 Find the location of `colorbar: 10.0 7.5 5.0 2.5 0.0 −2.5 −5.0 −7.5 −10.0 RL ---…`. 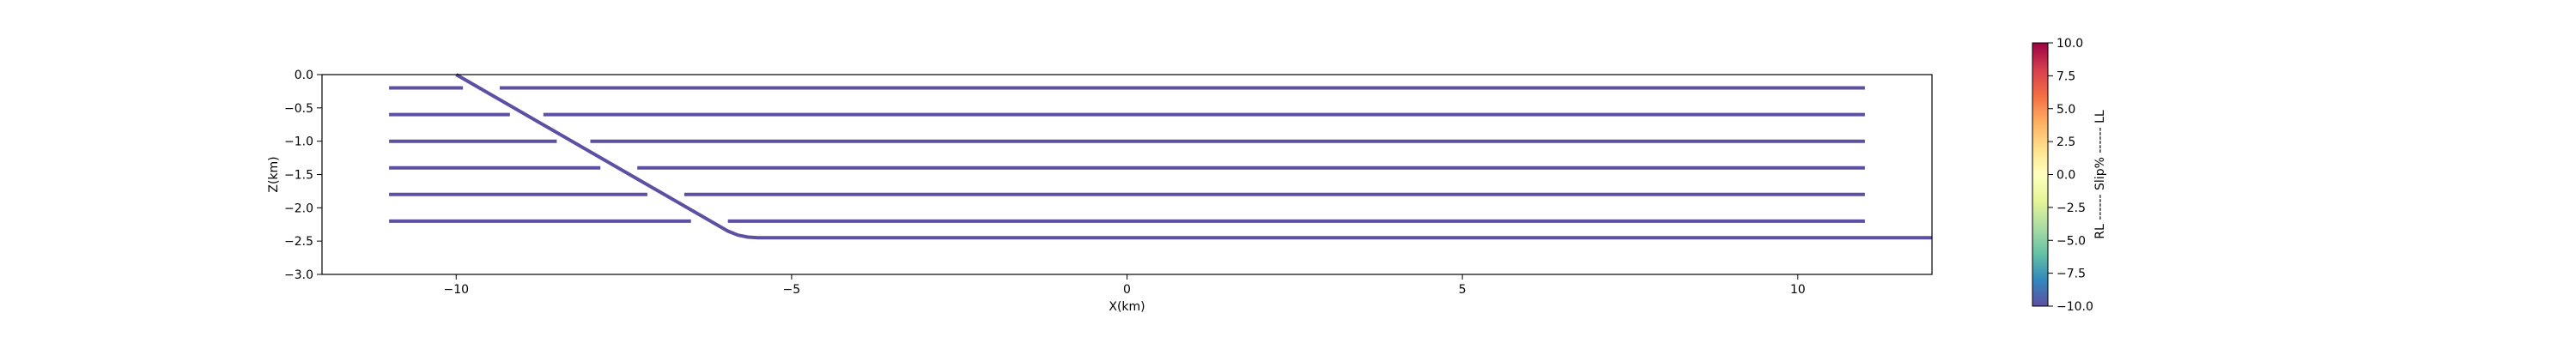

colorbar: 10.0 7.5 5.0 2.5 0.0 −2.5 −5.0 −7.5 −10.0 RL ---… is located at coordinates (2069, 176).